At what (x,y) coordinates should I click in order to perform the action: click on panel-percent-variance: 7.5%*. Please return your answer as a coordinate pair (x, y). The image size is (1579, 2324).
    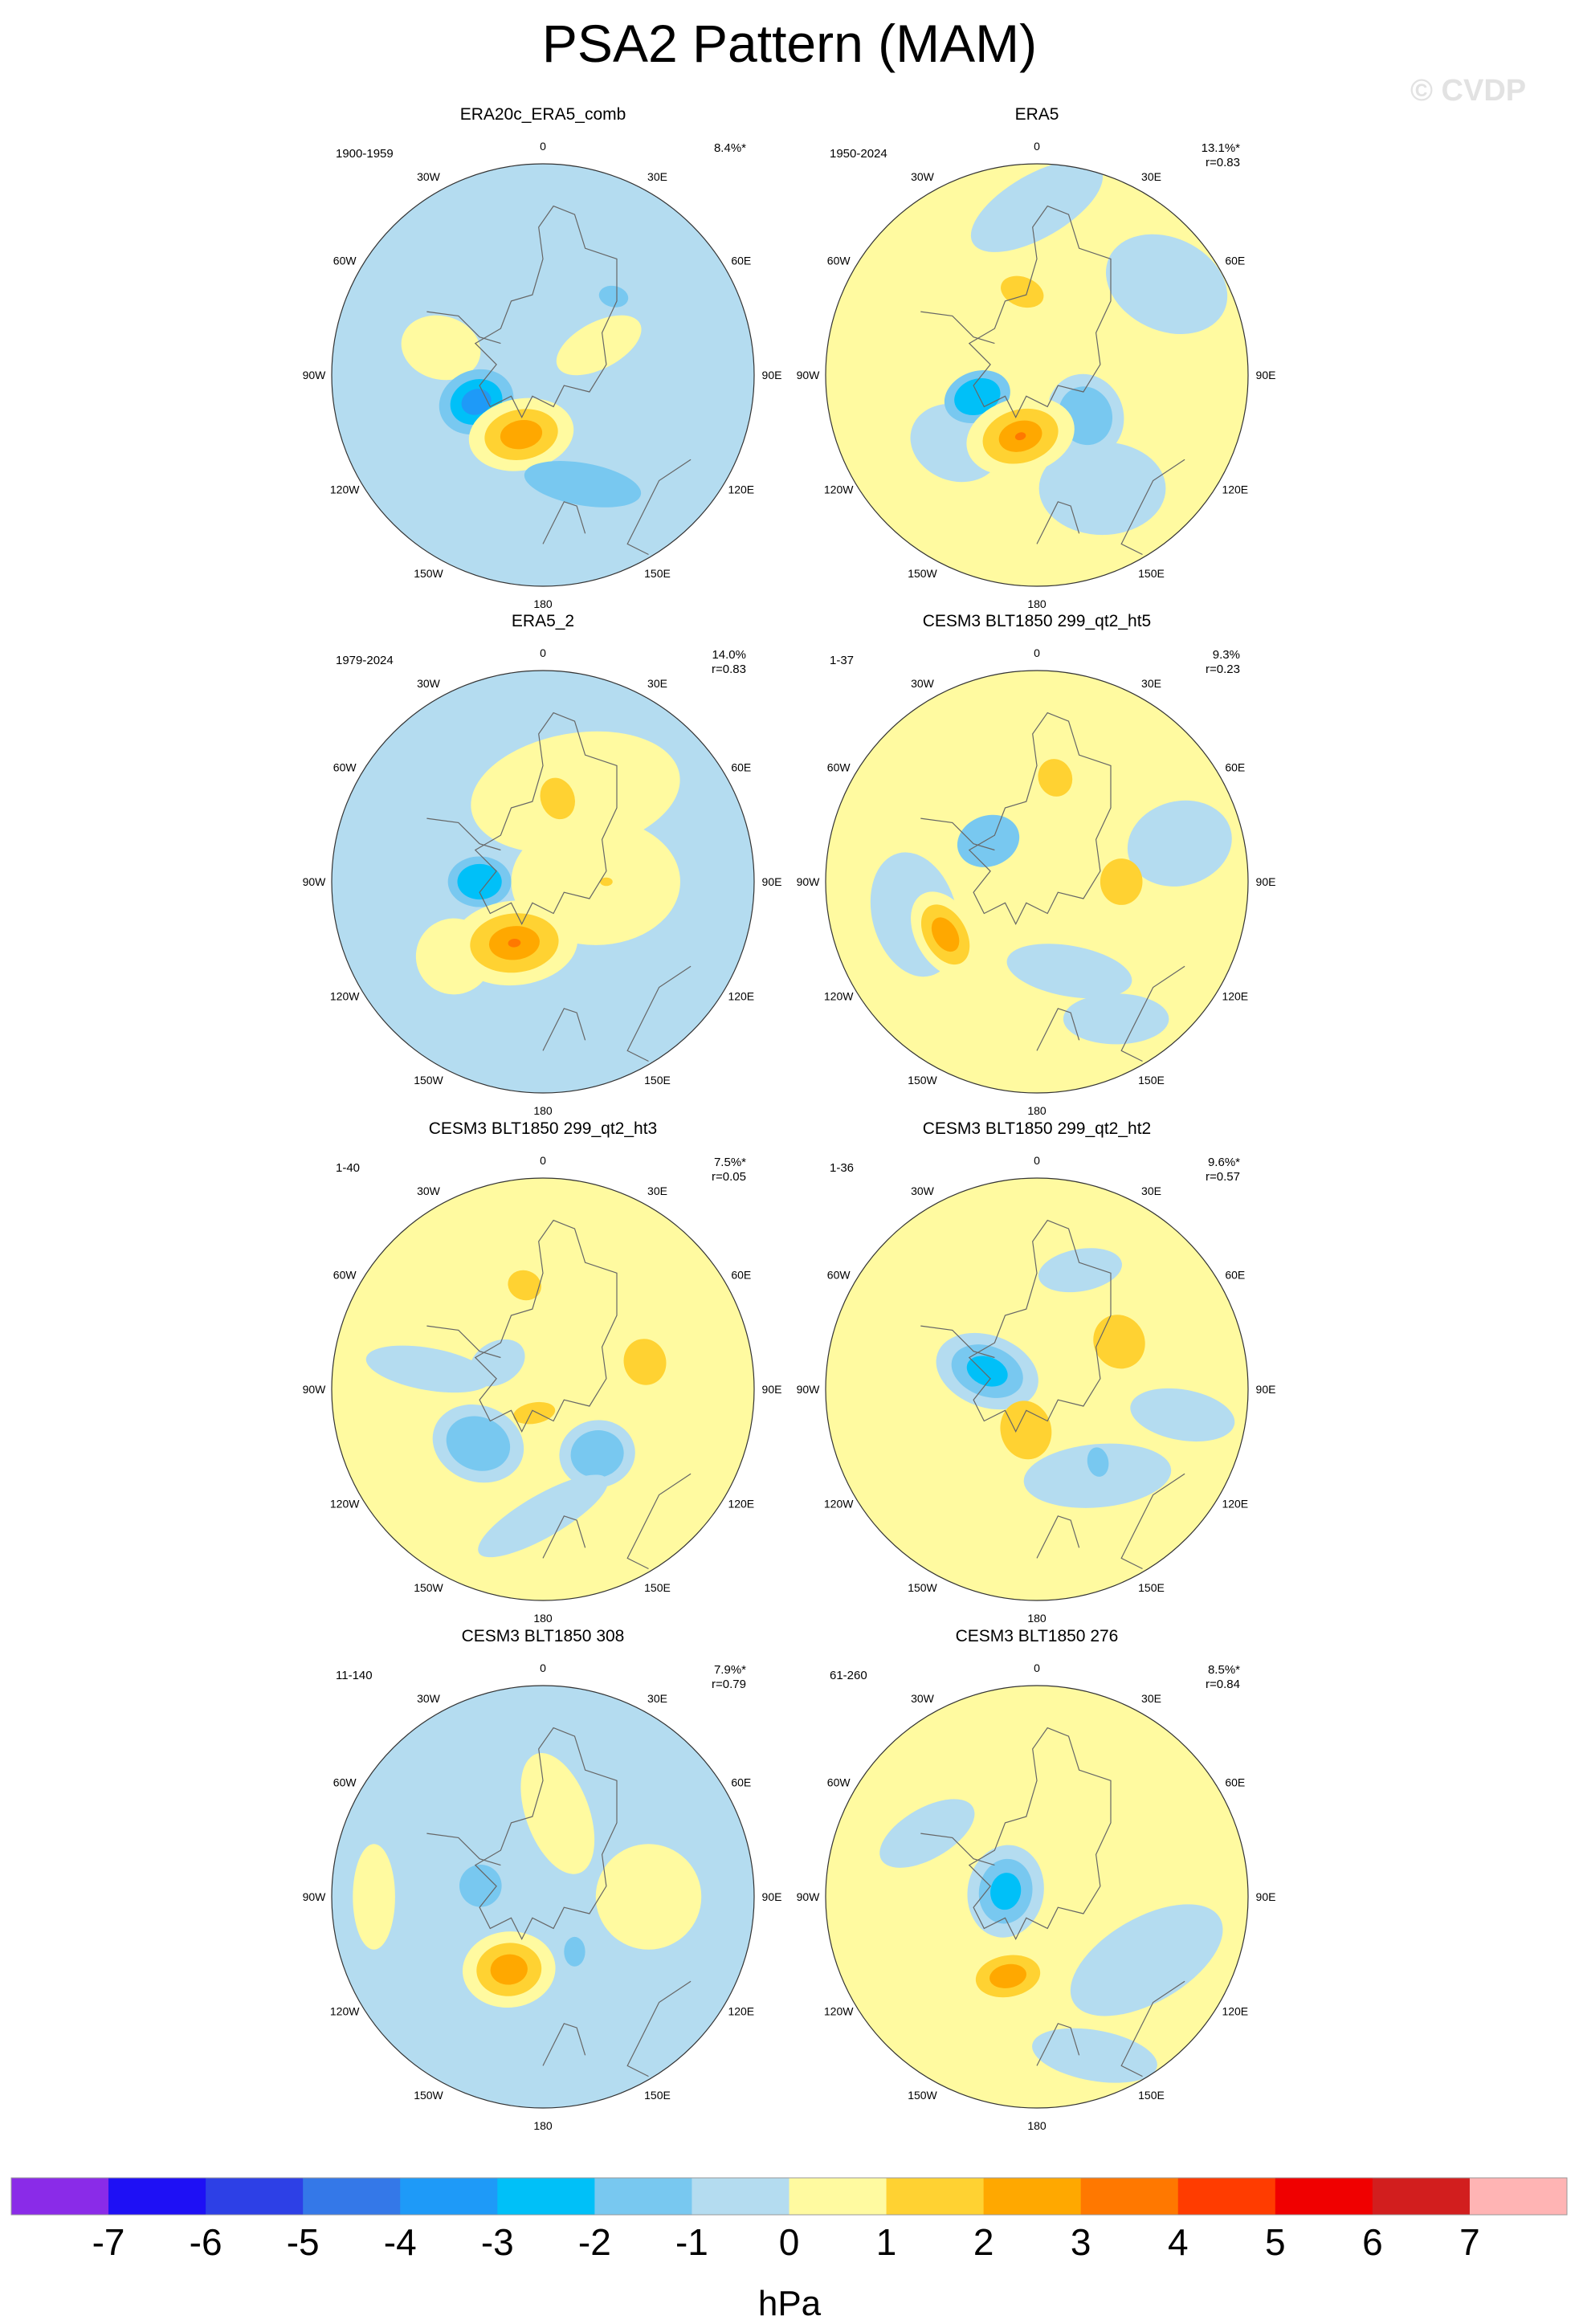
    Looking at the image, I should click on (730, 1162).